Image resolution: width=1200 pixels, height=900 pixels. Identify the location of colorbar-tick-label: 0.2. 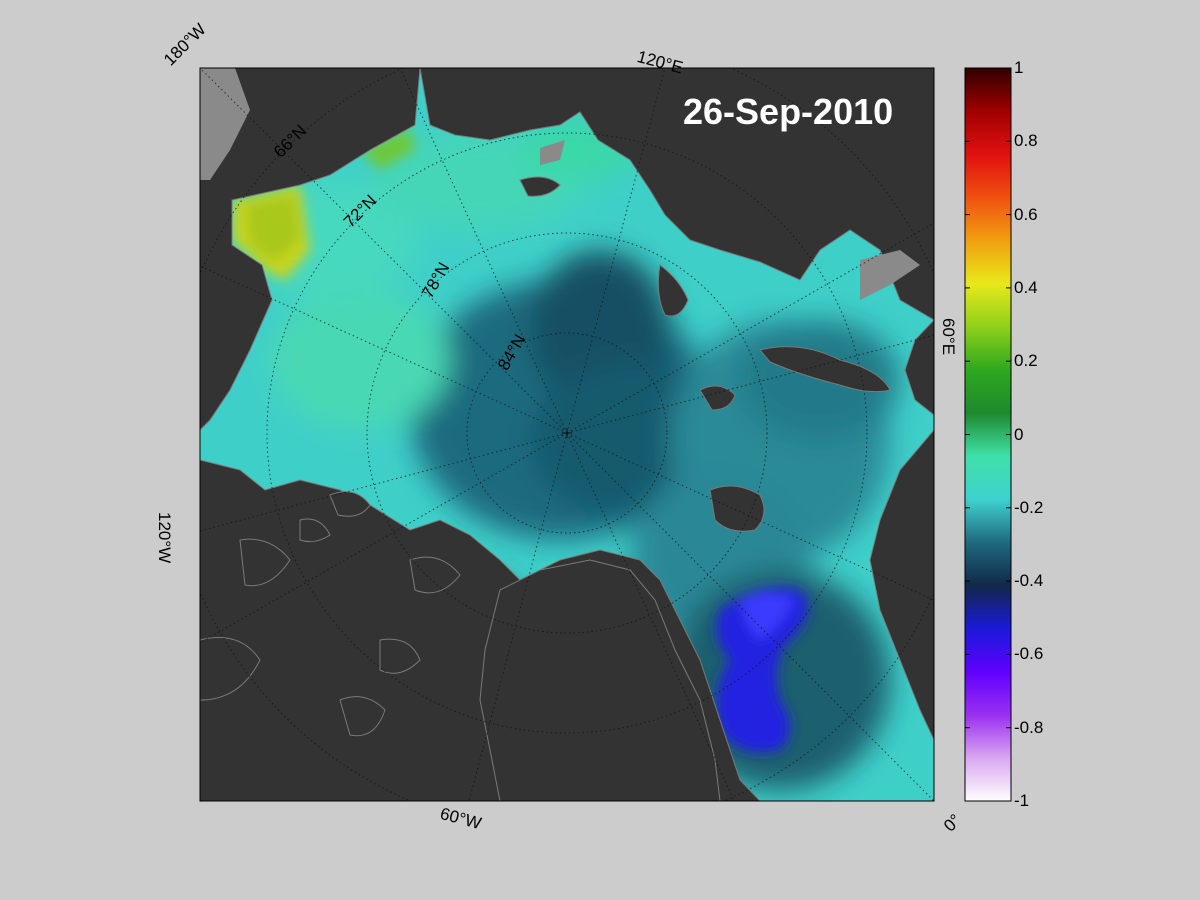
(1026, 361).